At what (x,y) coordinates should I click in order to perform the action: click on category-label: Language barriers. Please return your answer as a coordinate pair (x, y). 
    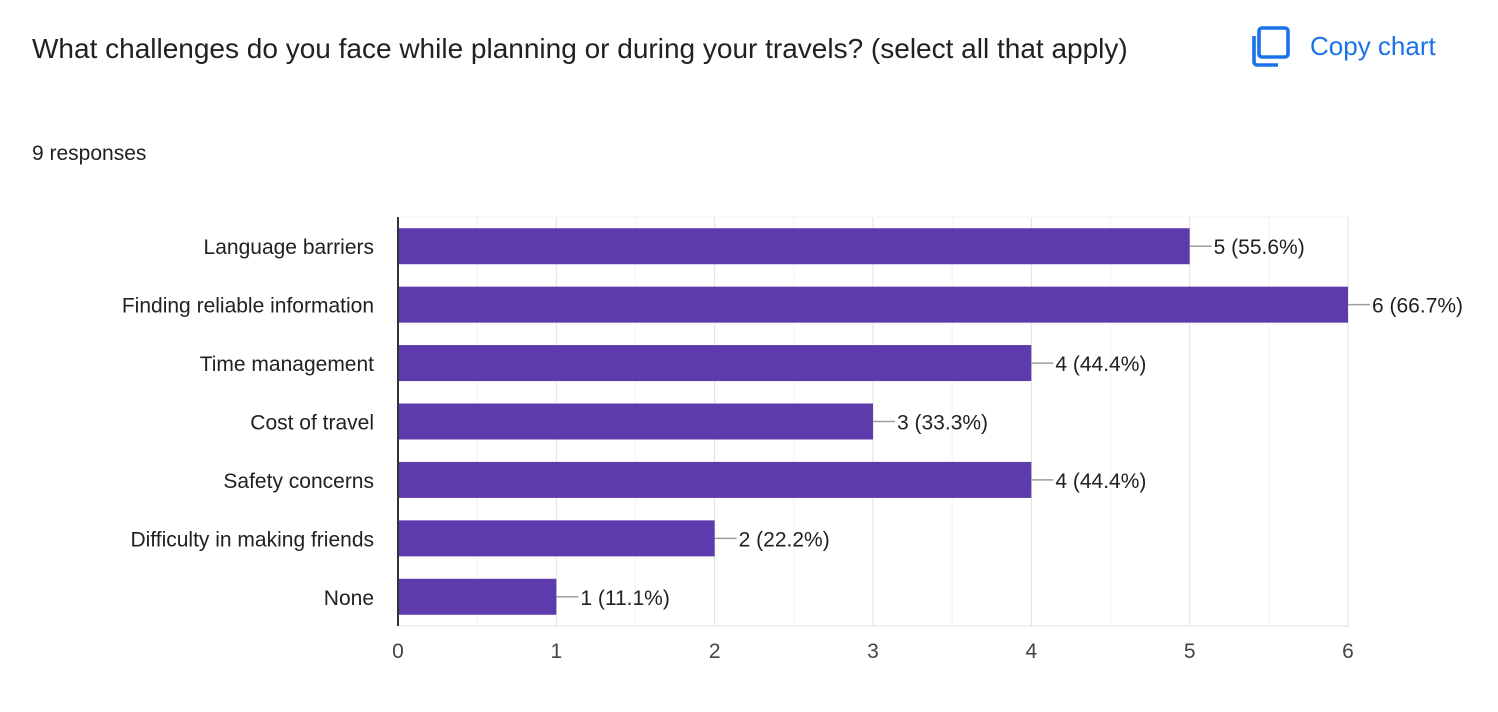
    Looking at the image, I should click on (289, 247).